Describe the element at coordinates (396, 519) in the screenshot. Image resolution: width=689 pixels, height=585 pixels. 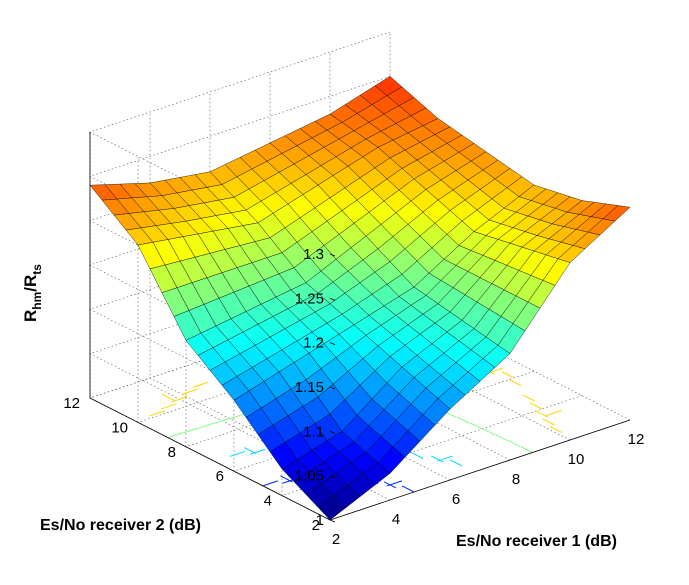
I see `x-tick-label: 4` at that location.